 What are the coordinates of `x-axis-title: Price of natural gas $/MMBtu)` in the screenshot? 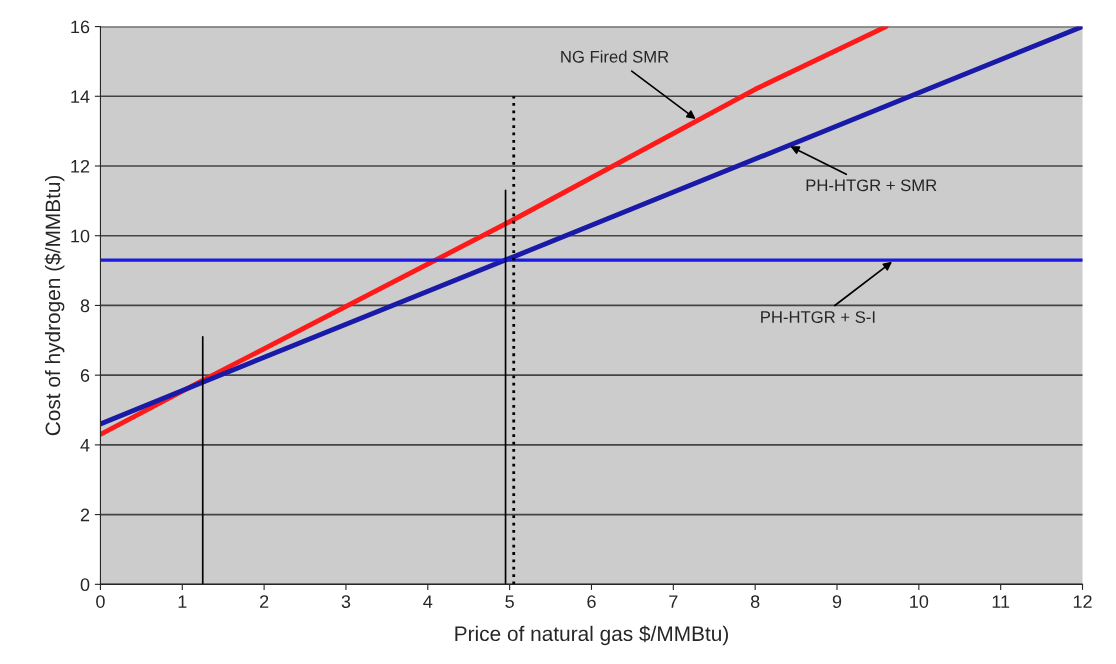 It's located at (591, 635).